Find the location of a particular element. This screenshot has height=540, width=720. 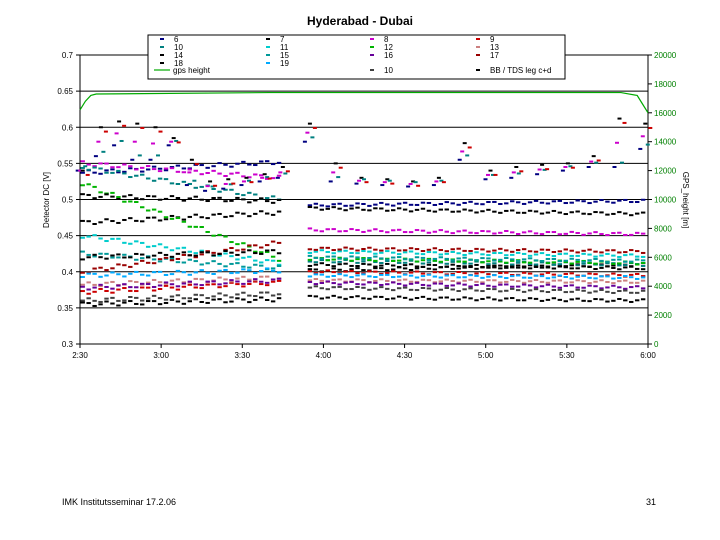

x-tick-label: 5:30 is located at coordinates (567, 355).